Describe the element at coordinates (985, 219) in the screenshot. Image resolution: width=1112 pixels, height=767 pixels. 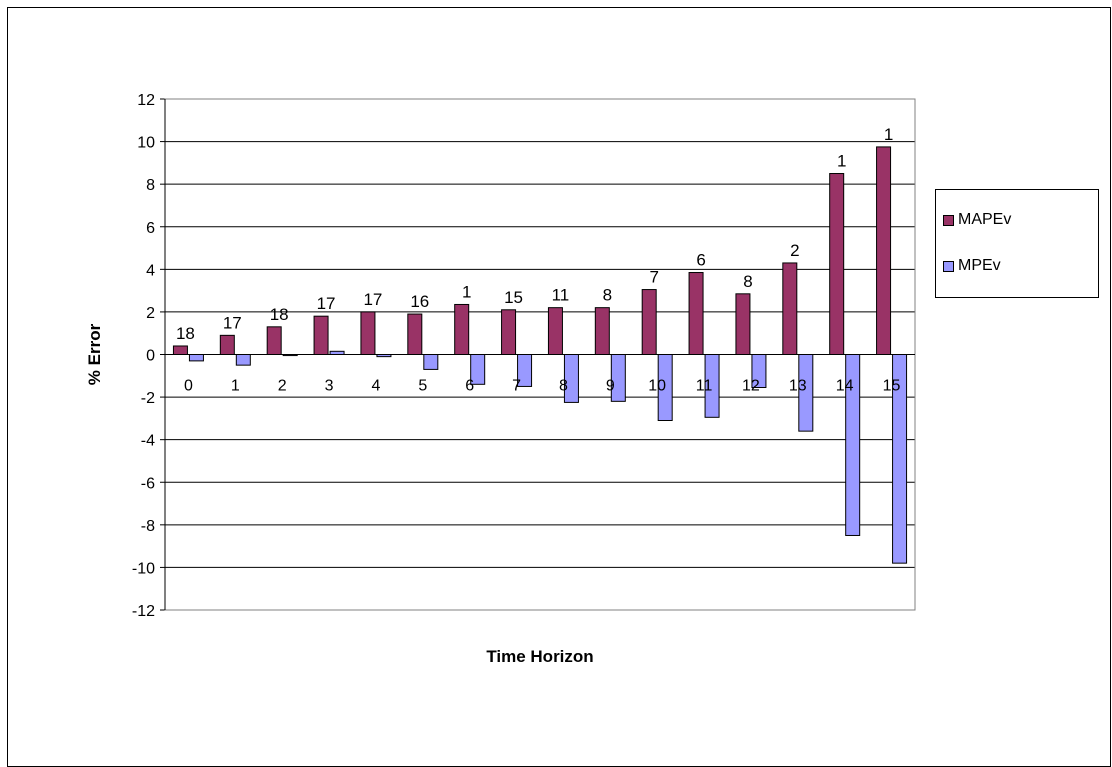
I see `legend-label-mapev: MAPEv` at that location.